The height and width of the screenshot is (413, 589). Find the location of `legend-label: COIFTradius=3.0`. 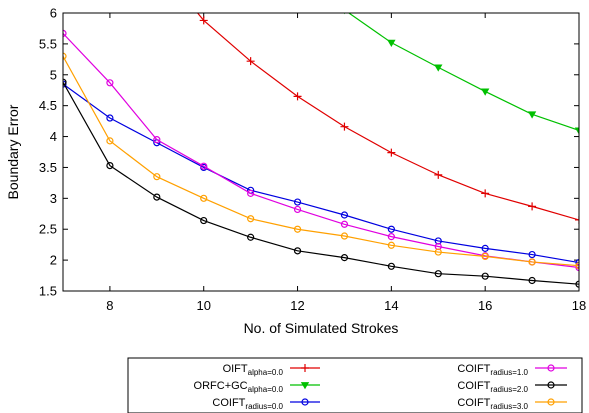

legend-label: COIFTradius=3.0 is located at coordinates (492, 404).